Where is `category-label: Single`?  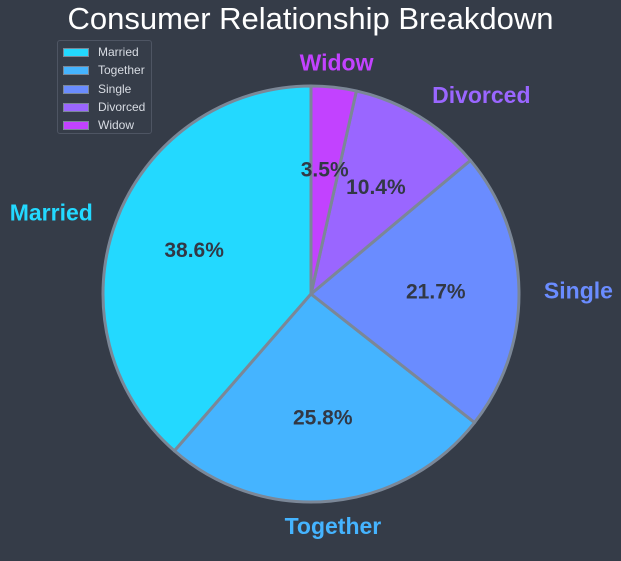 category-label: Single is located at coordinates (578, 290).